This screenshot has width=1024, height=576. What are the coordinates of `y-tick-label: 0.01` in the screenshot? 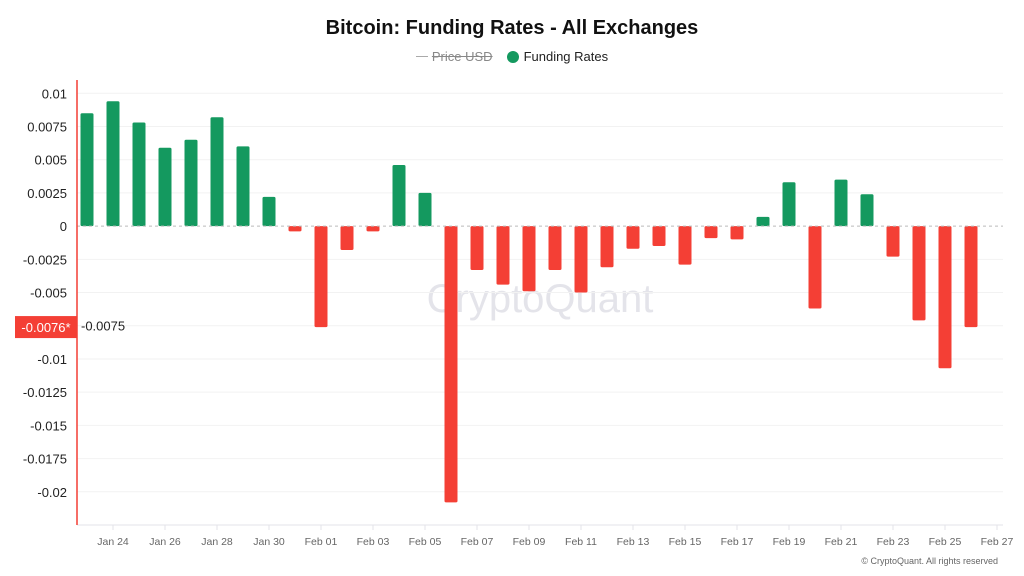 It's located at (54, 93).